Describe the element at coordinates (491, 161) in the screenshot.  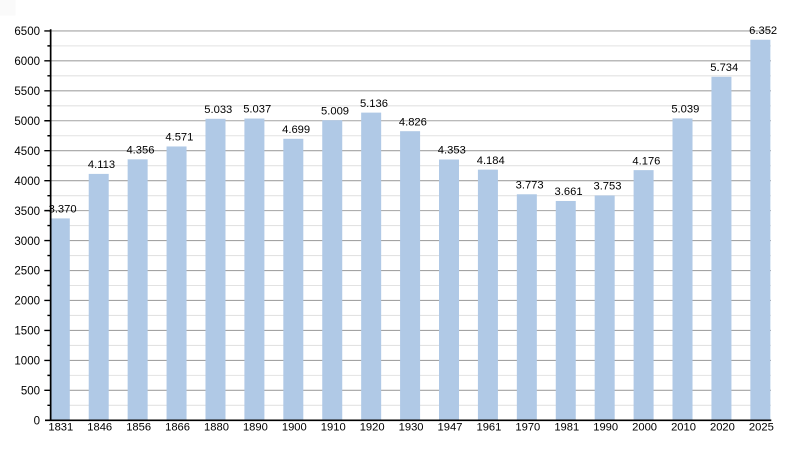
I see `svg-text: 4.184` at that location.